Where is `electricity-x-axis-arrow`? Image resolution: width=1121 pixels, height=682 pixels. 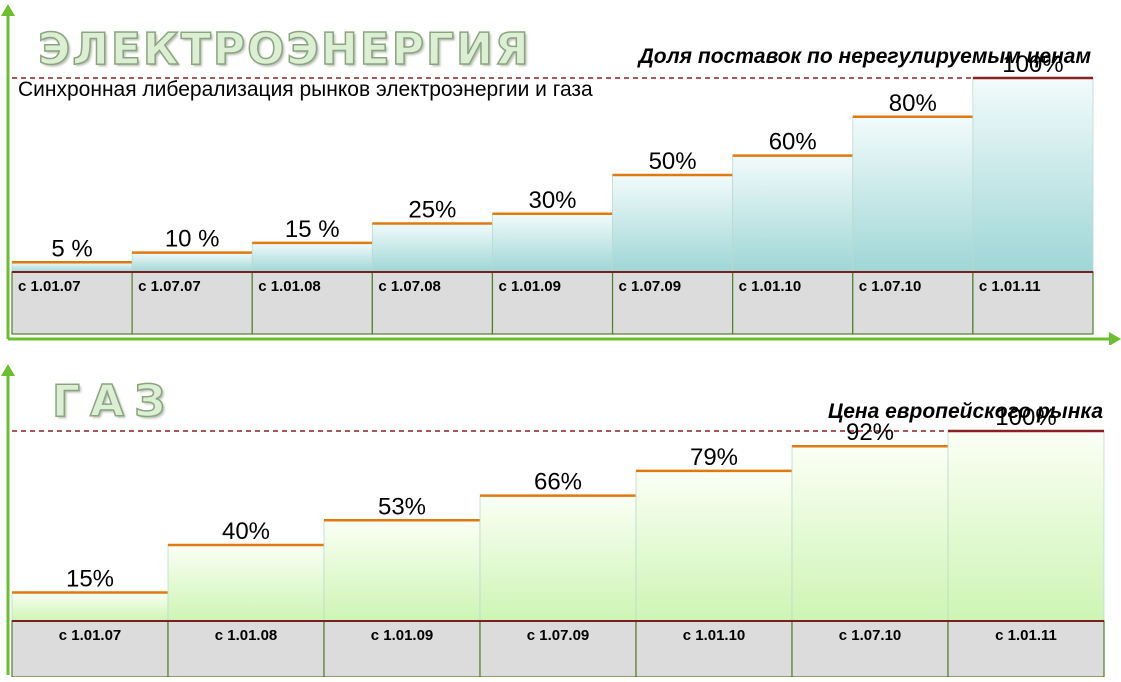 electricity-x-axis-arrow is located at coordinates (1115, 339).